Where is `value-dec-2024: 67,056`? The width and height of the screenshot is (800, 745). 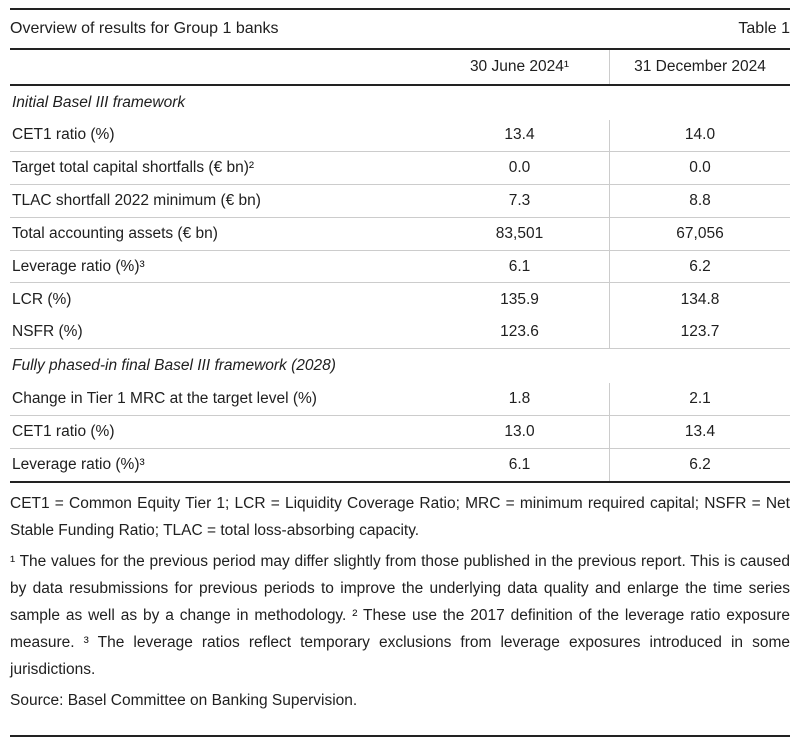
value-dec-2024: 67,056 is located at coordinates (700, 233).